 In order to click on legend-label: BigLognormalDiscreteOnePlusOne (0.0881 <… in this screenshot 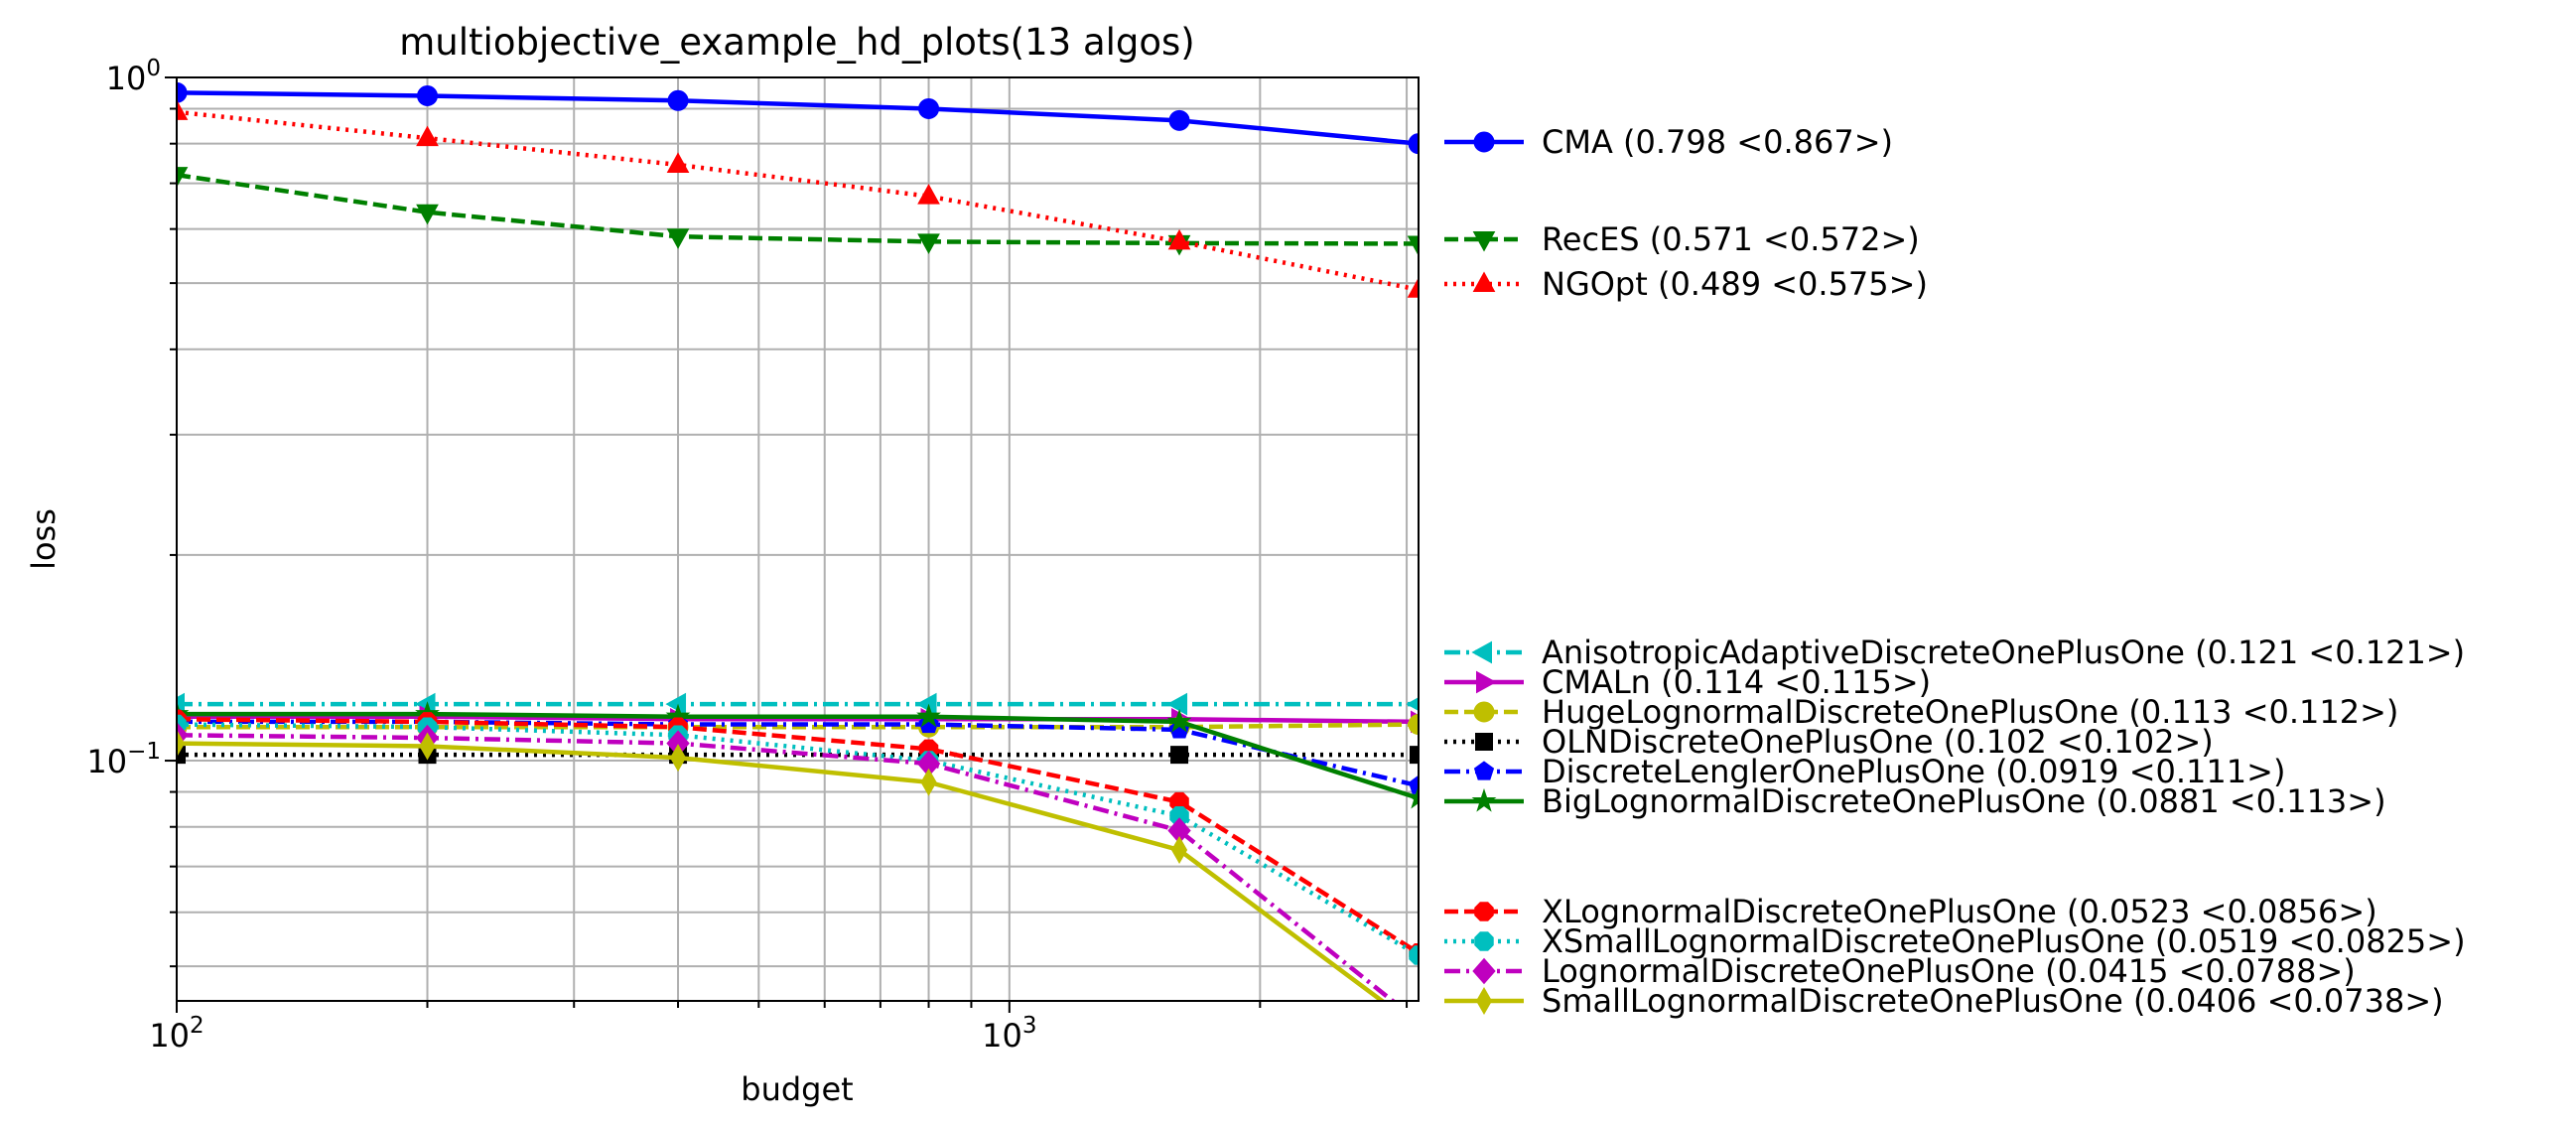, I will do `click(1964, 801)`.